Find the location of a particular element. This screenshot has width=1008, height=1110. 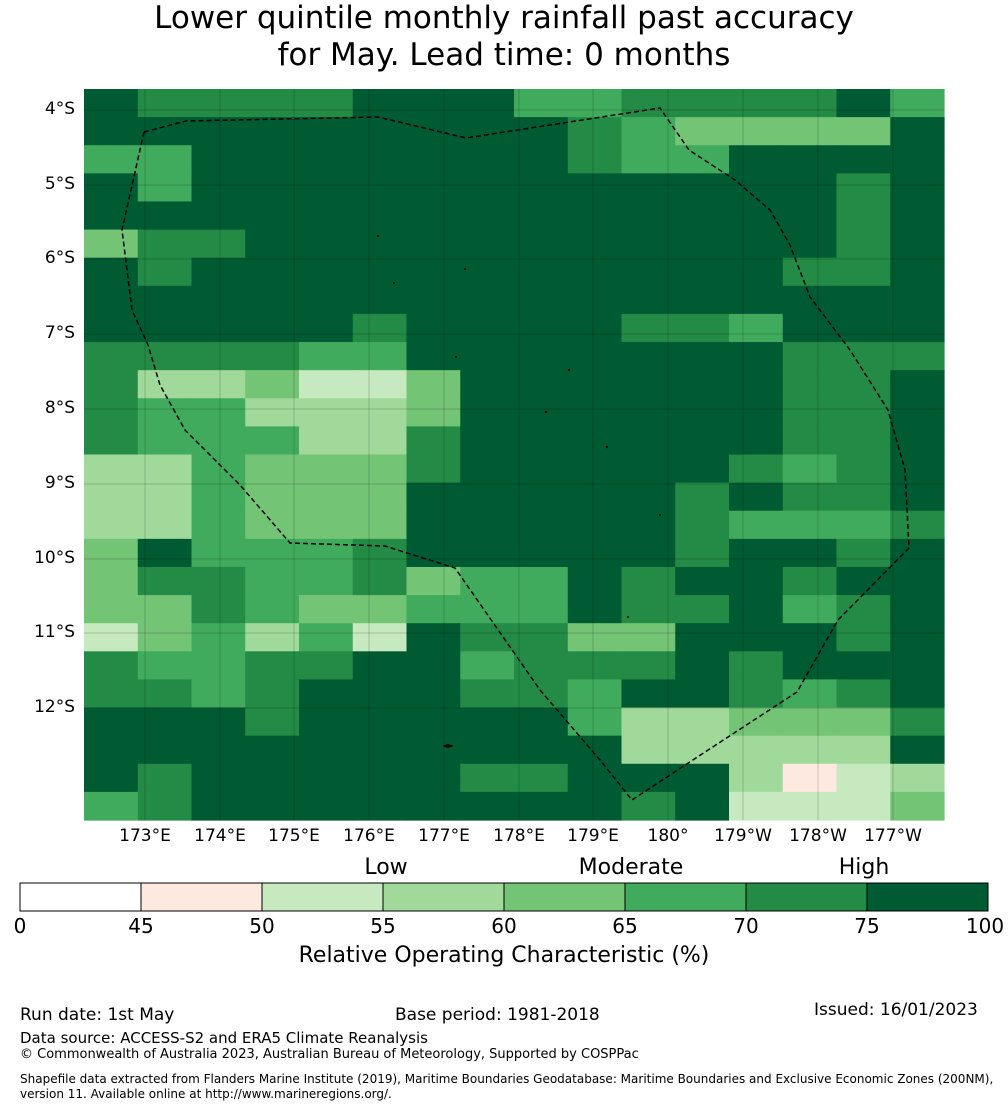

lon-label: 180° is located at coordinates (668, 836).